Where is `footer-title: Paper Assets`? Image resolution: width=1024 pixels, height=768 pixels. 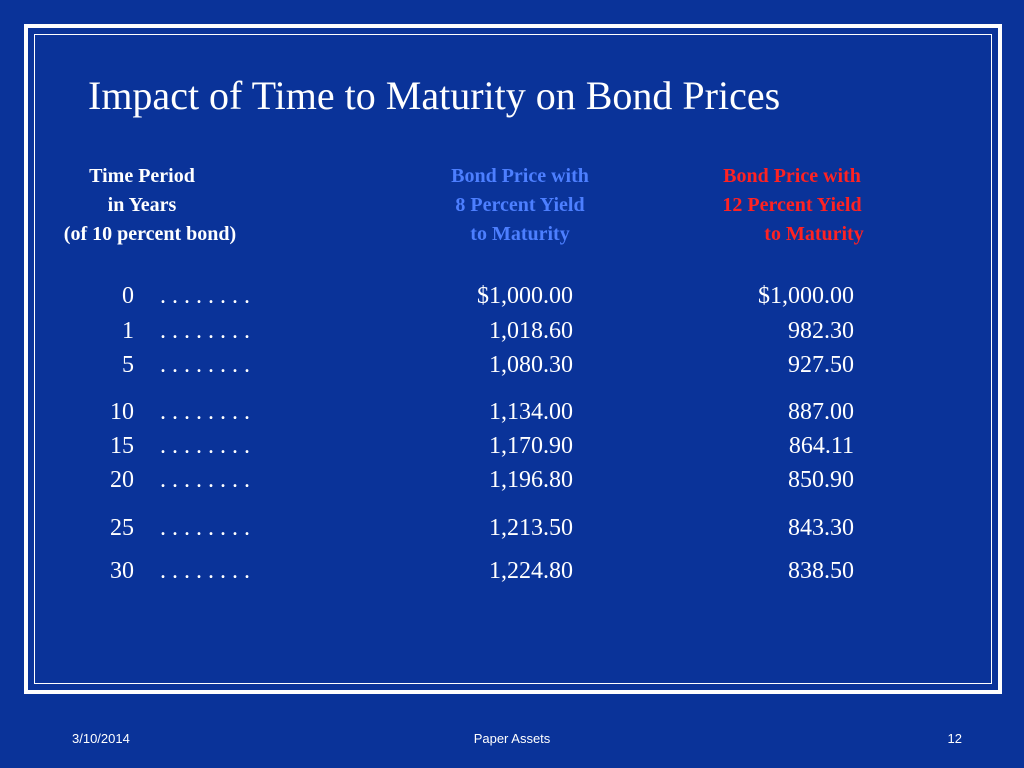 footer-title: Paper Assets is located at coordinates (512, 738).